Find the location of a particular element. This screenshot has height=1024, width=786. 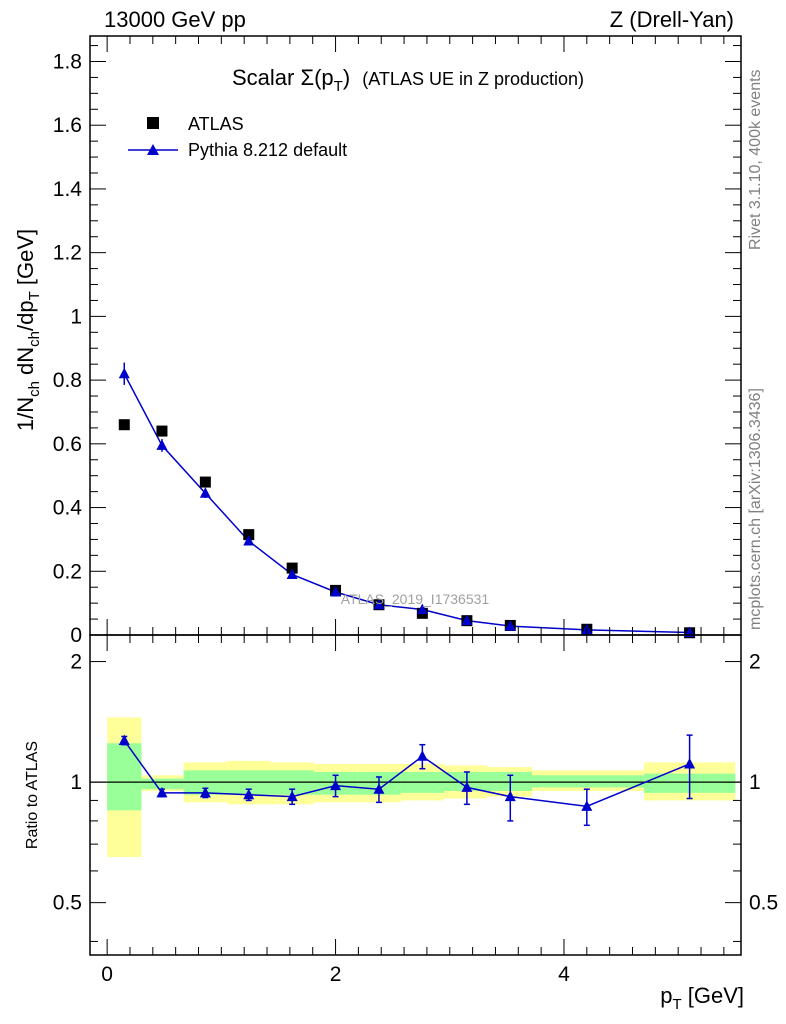

y-tick-label: 0 is located at coordinates (76, 635).